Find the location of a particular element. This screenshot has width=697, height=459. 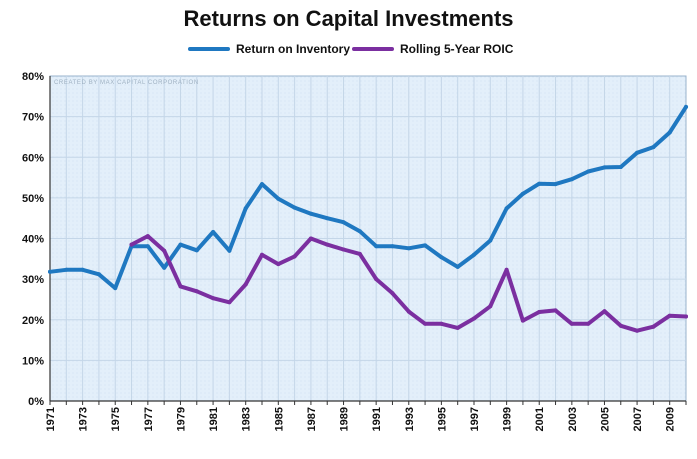

y-tick-label: 30% is located at coordinates (33, 280).